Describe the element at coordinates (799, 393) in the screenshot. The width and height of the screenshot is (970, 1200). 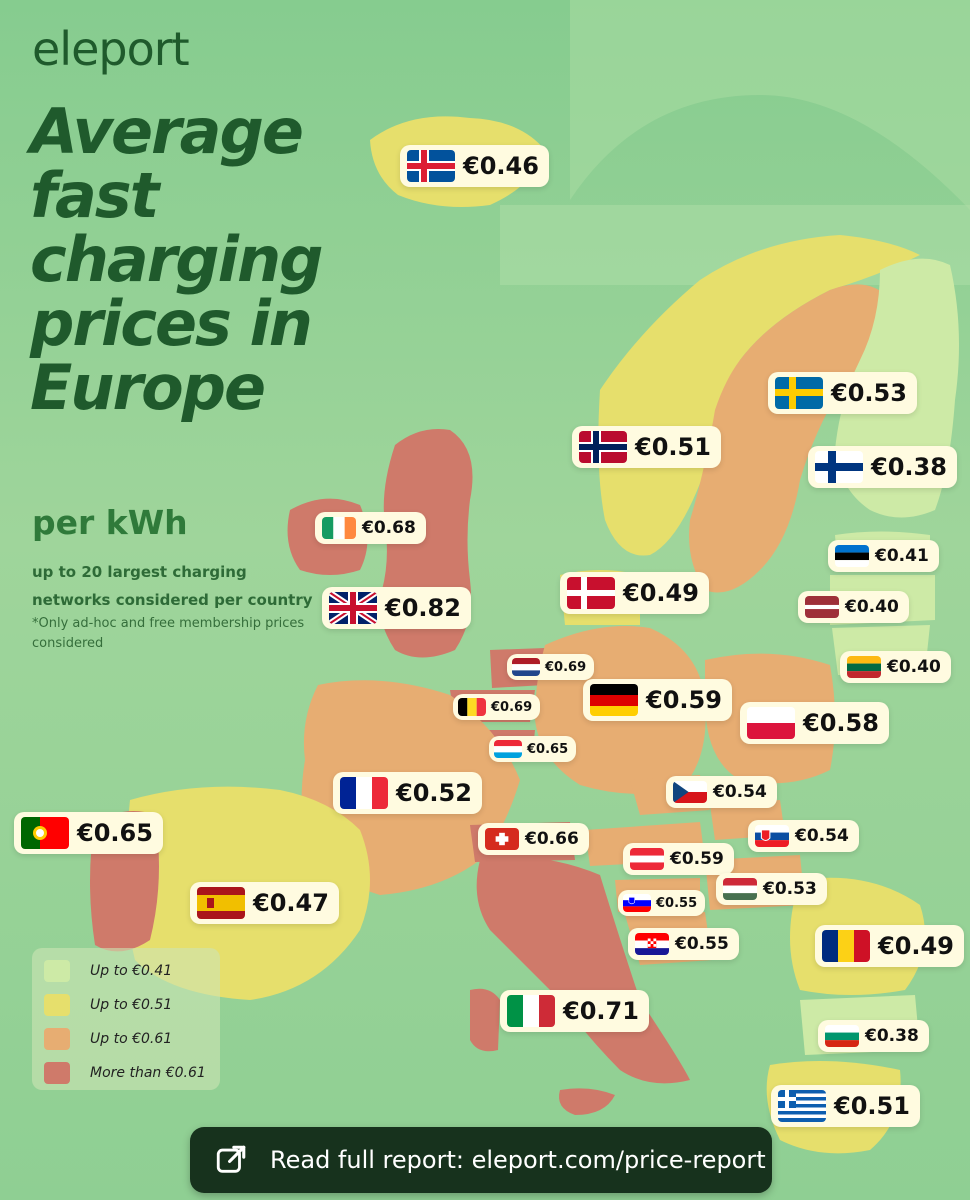
I see `sweden-flag-icon` at that location.